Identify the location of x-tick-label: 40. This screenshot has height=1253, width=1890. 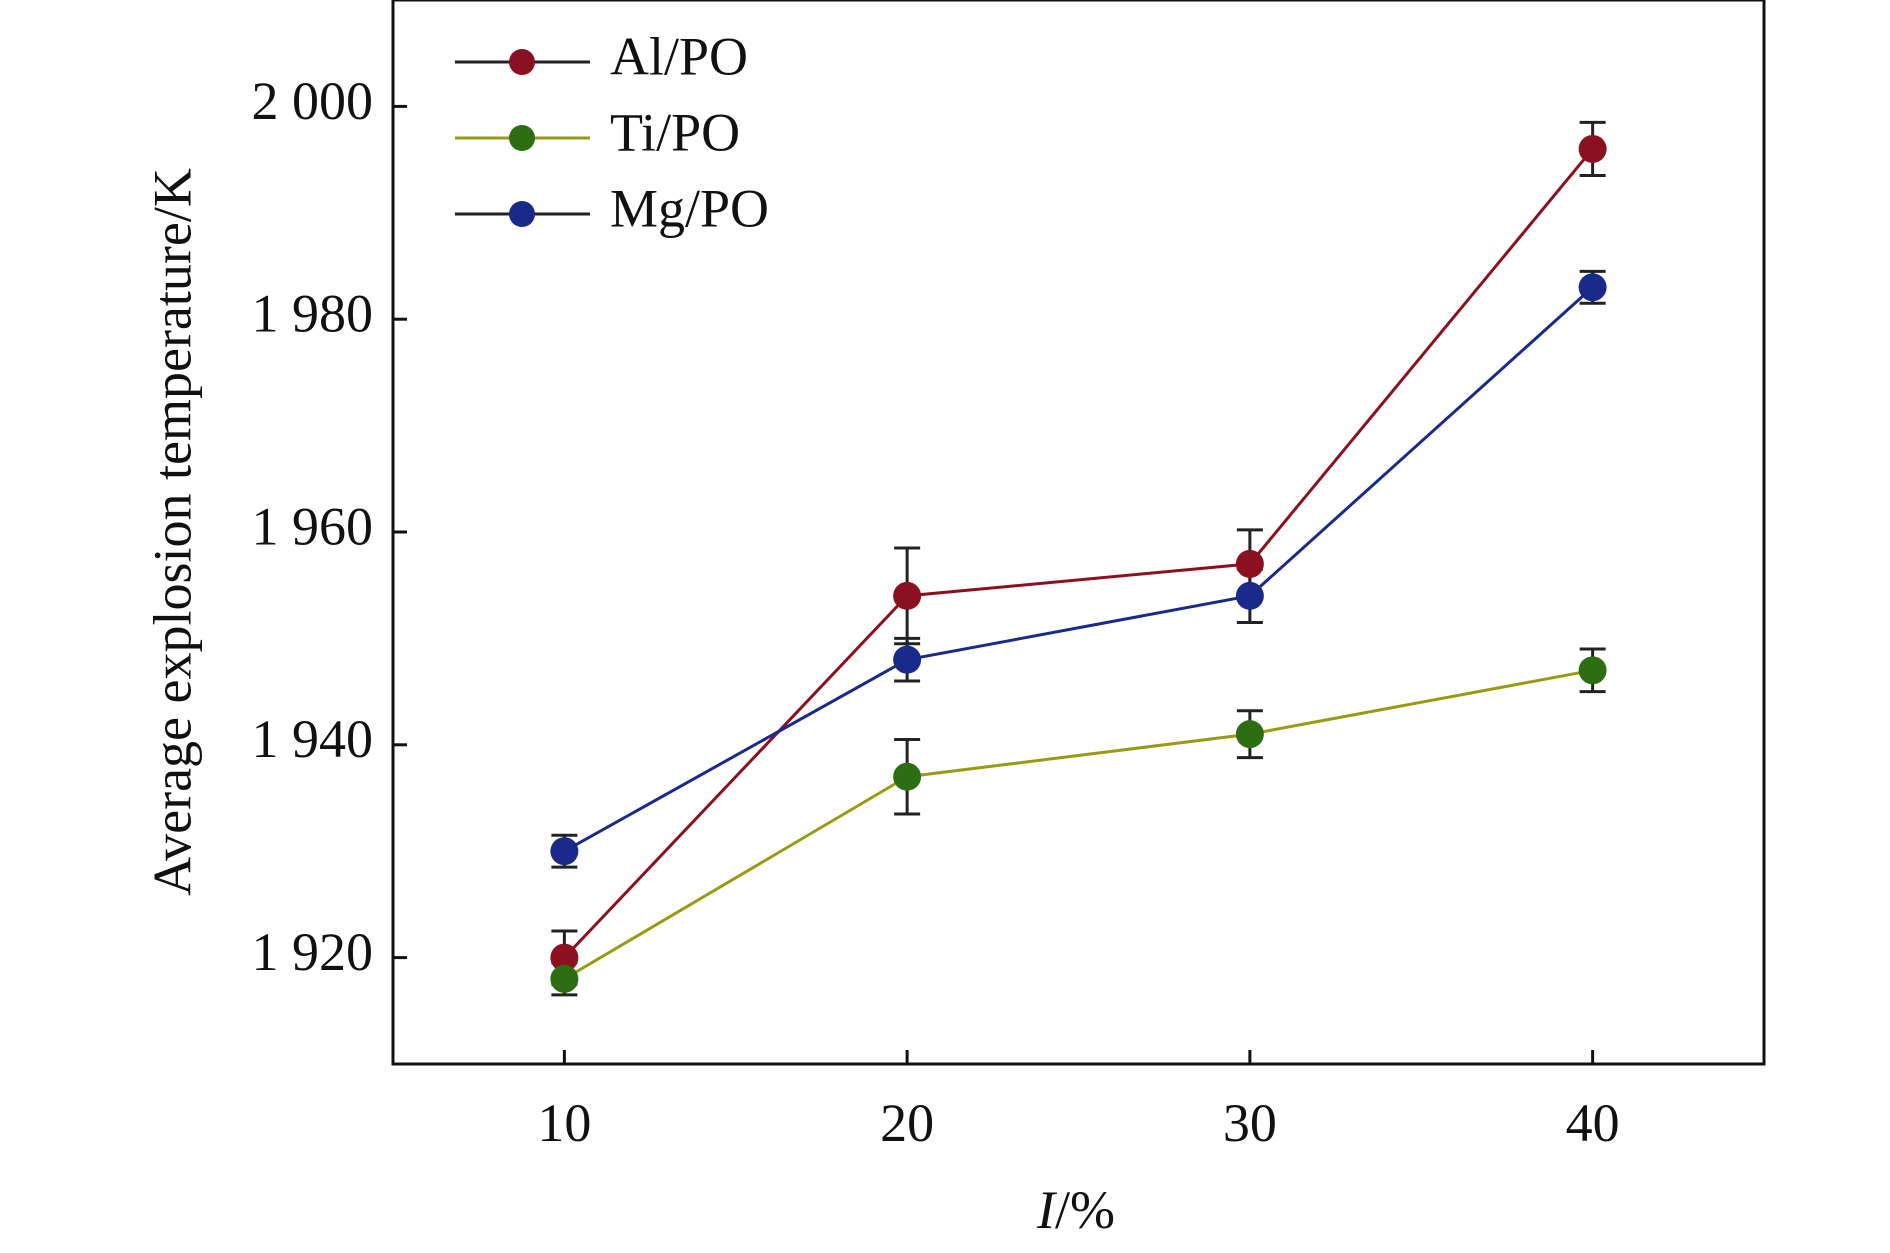
(1593, 1123).